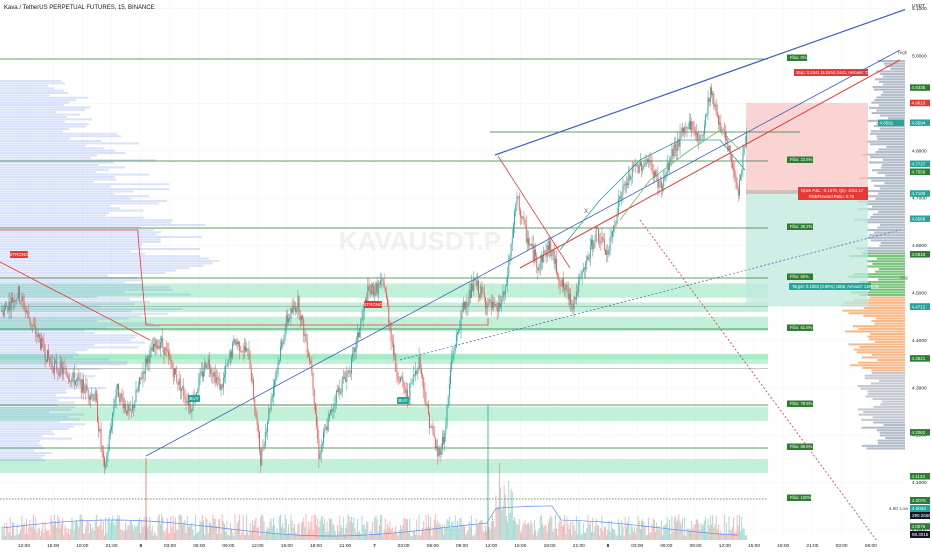 The height and width of the screenshot is (555, 932). Describe the element at coordinates (19, 254) in the screenshot. I see `strong-label-left-text: STRONG` at that location.